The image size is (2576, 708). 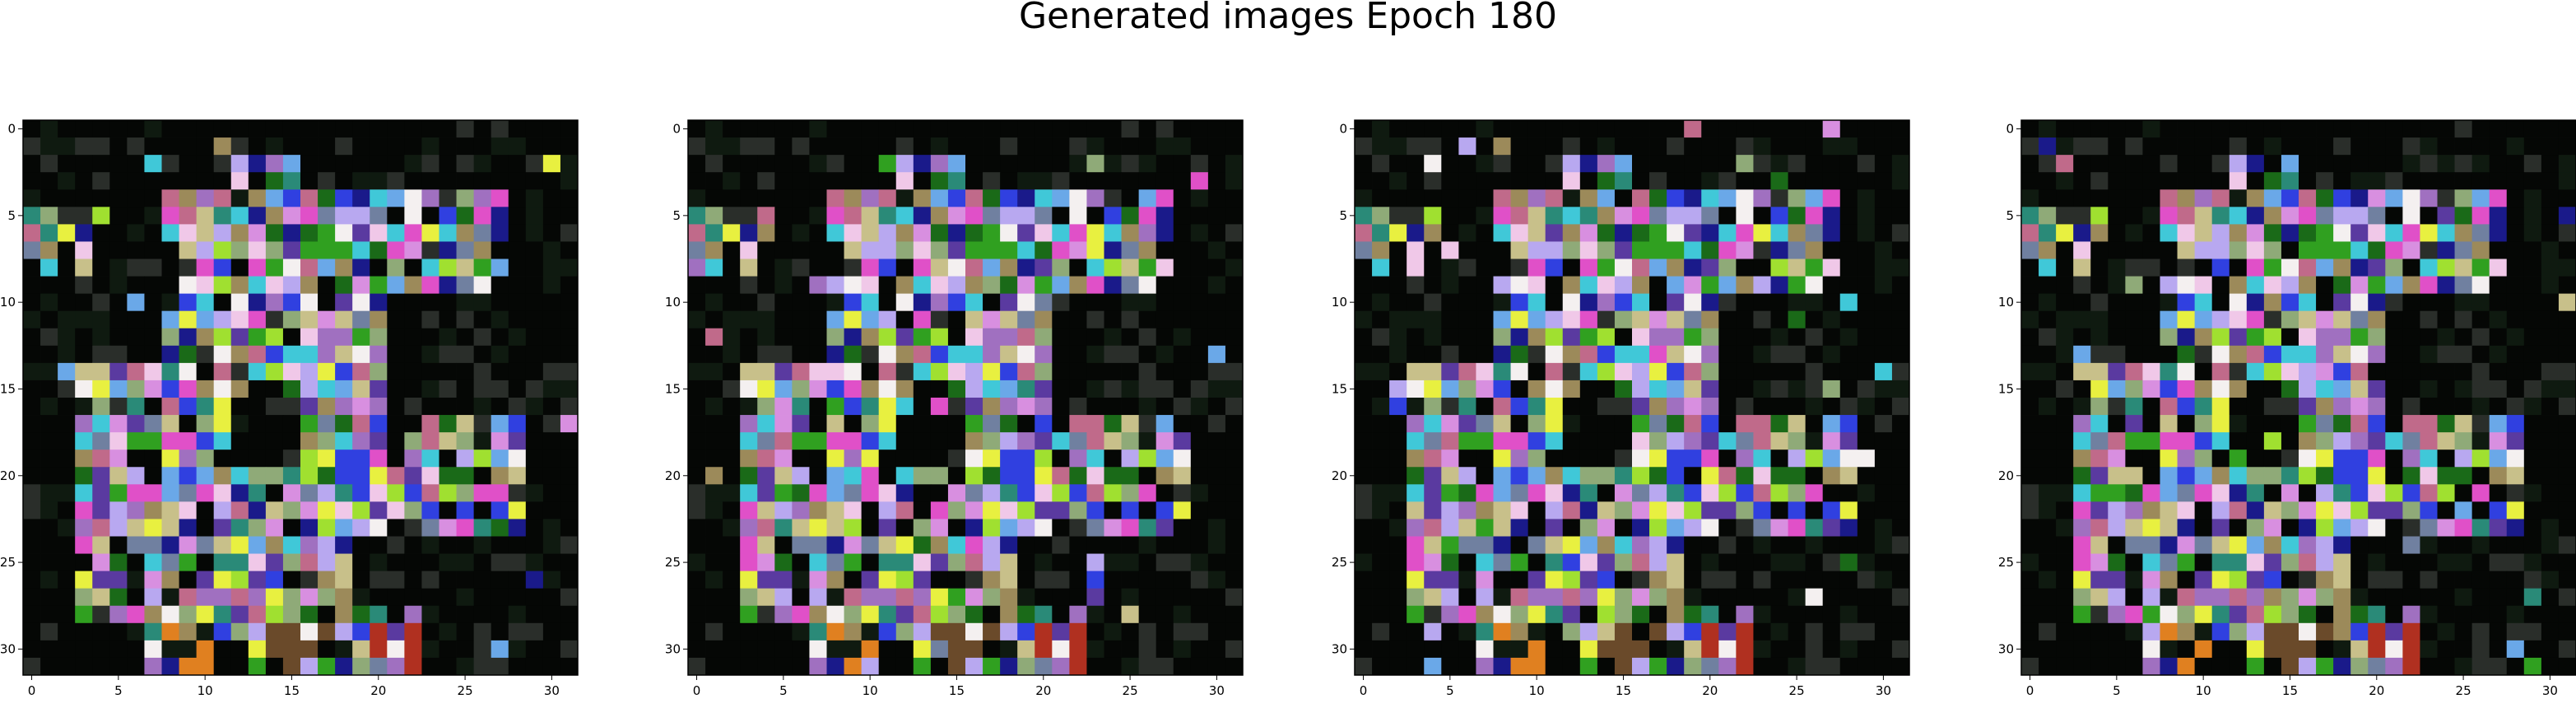 What do you see at coordinates (1288, 18) in the screenshot?
I see `figure-title: Generated images Epoch 180` at bounding box center [1288, 18].